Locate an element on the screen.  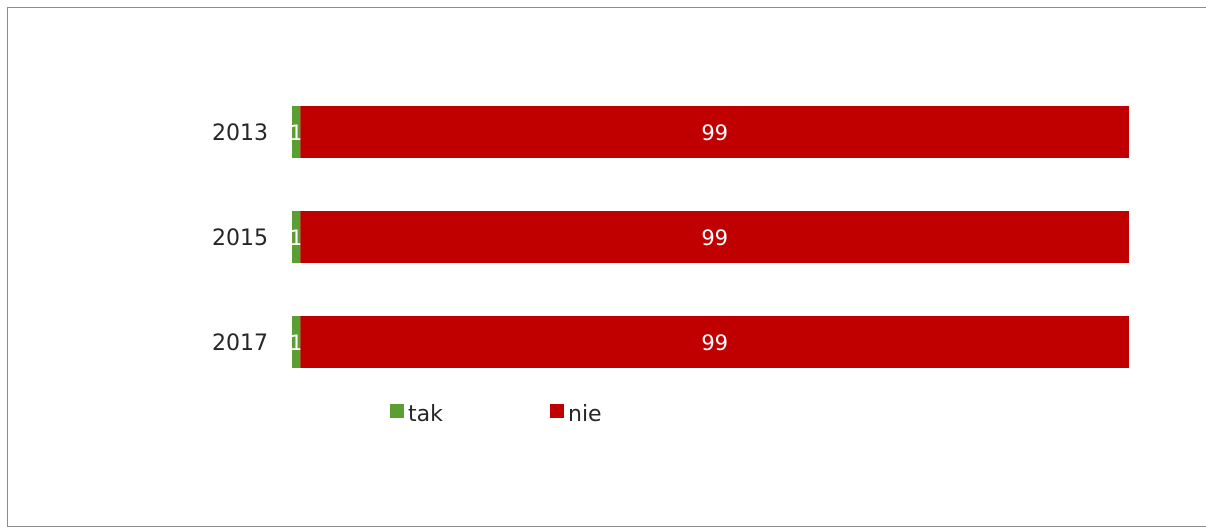
data-label-tak-2015: 1 is located at coordinates (295, 238).